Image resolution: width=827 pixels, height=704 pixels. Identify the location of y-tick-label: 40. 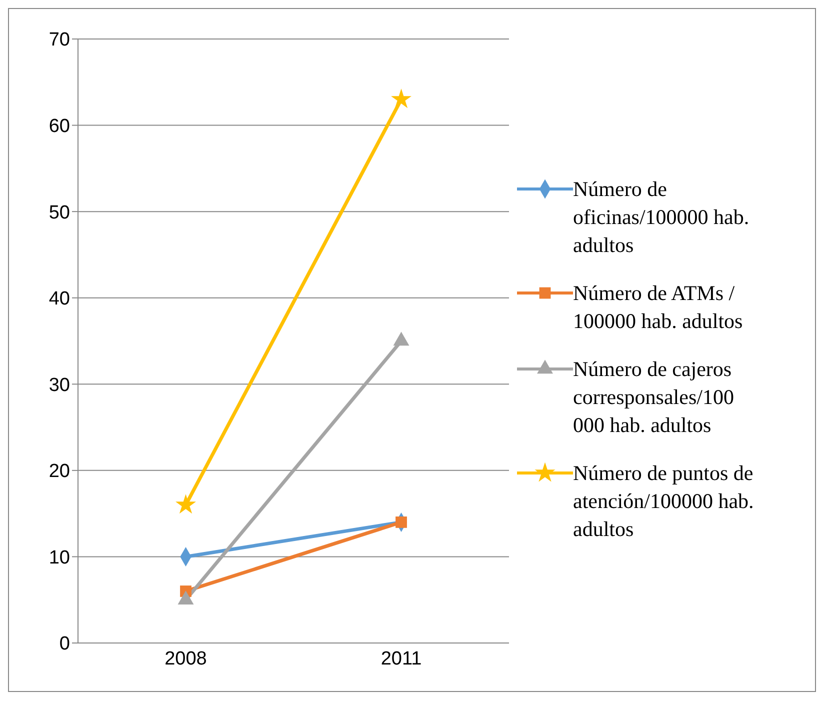
(59, 299).